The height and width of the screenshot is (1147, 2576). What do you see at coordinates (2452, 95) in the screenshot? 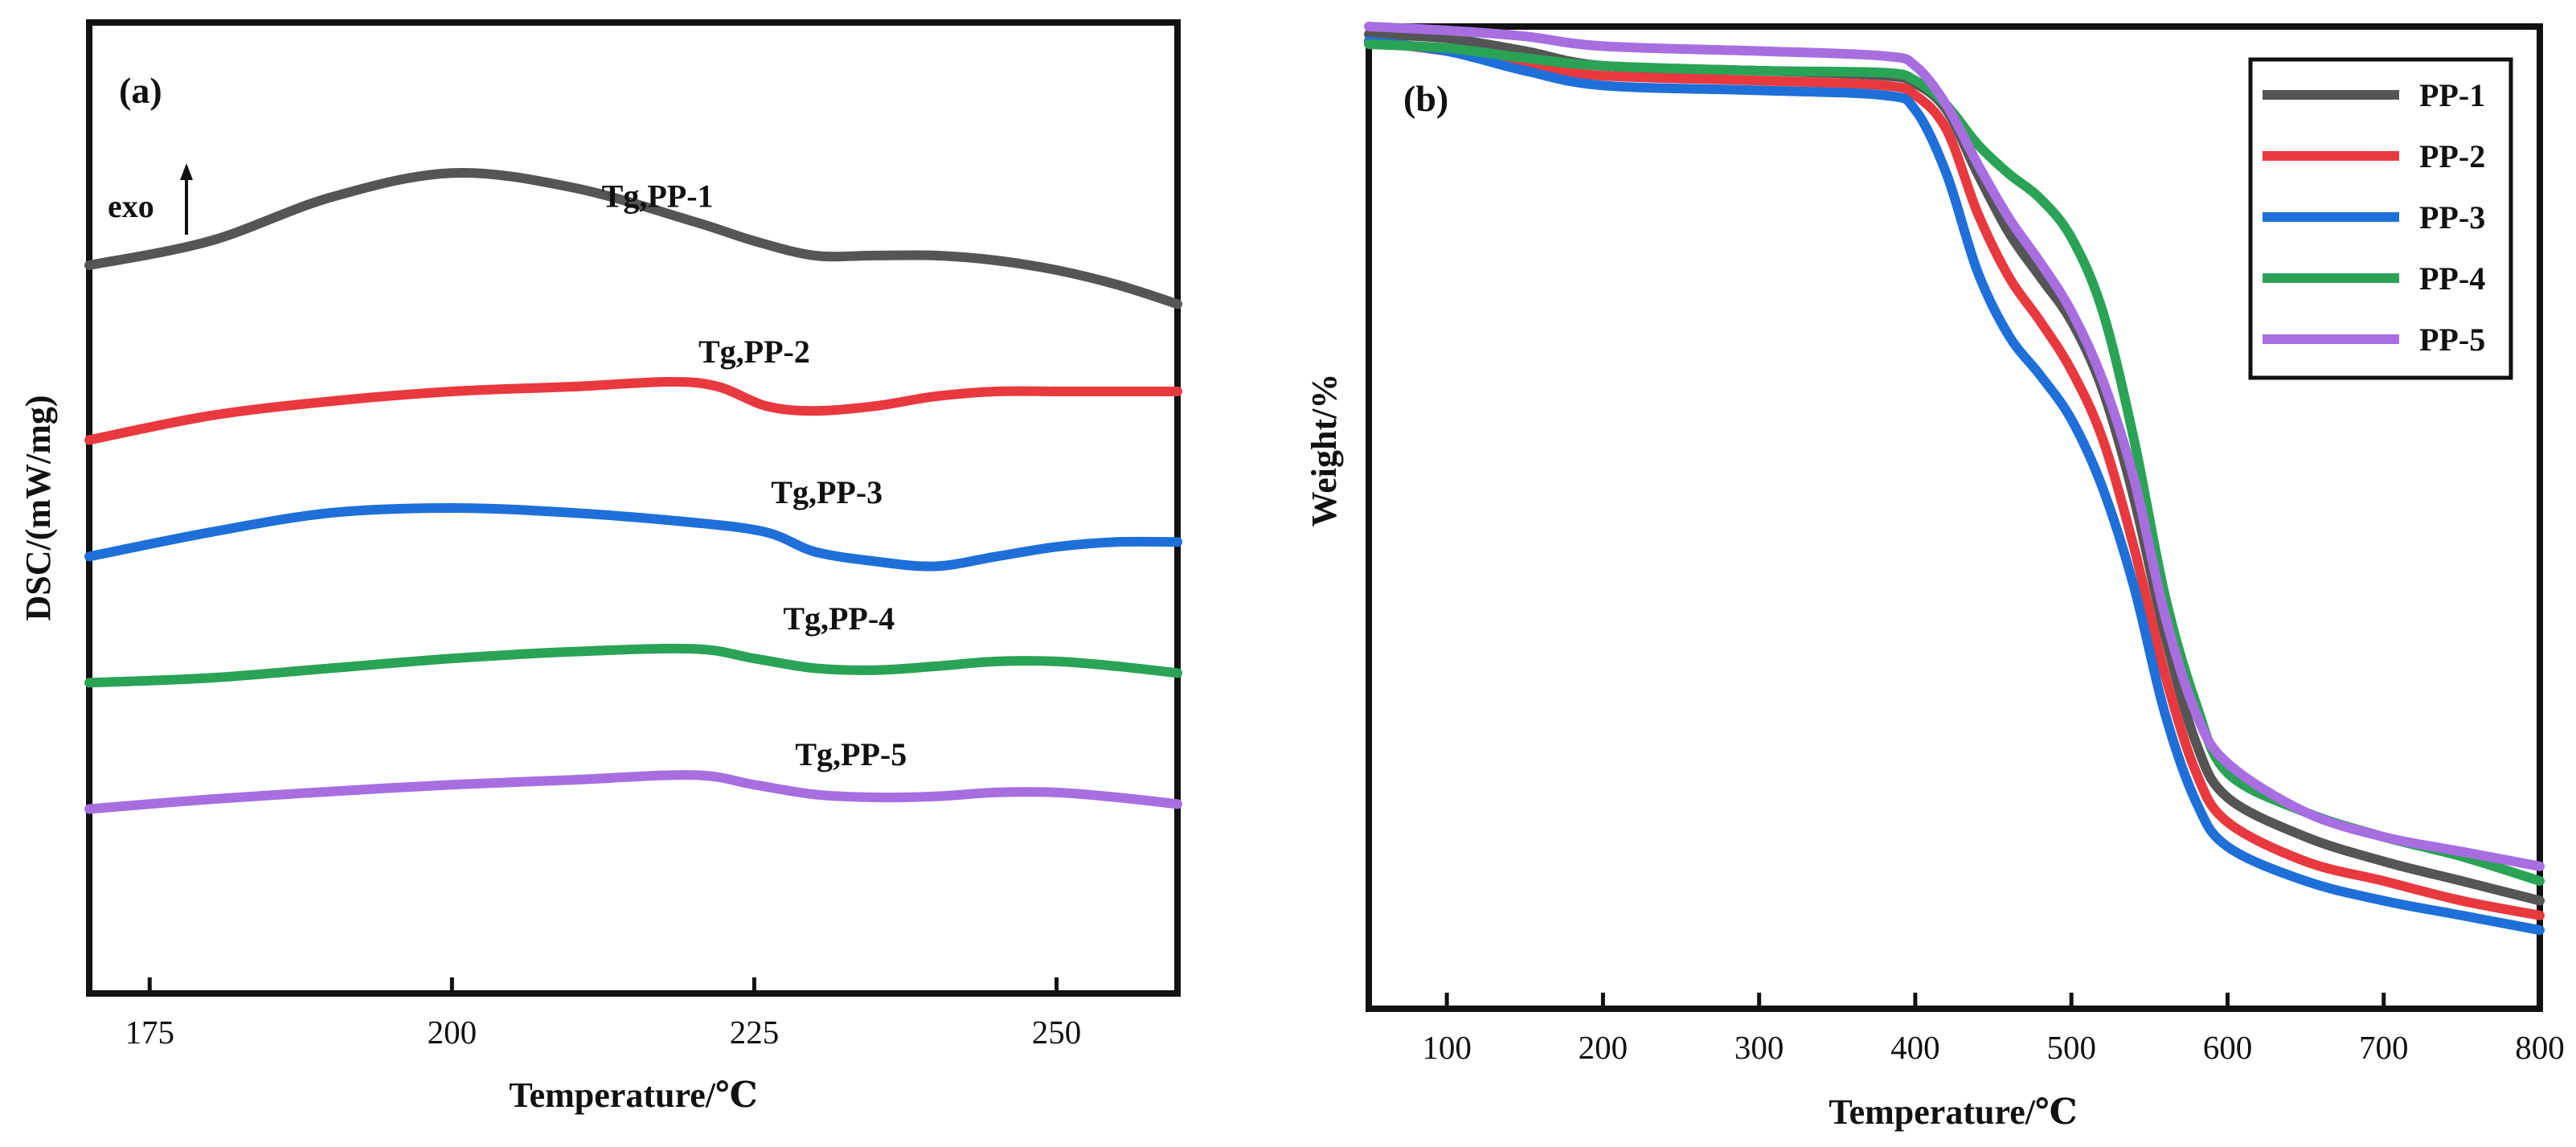
I see `legend-label-pp-1: PP-1` at bounding box center [2452, 95].